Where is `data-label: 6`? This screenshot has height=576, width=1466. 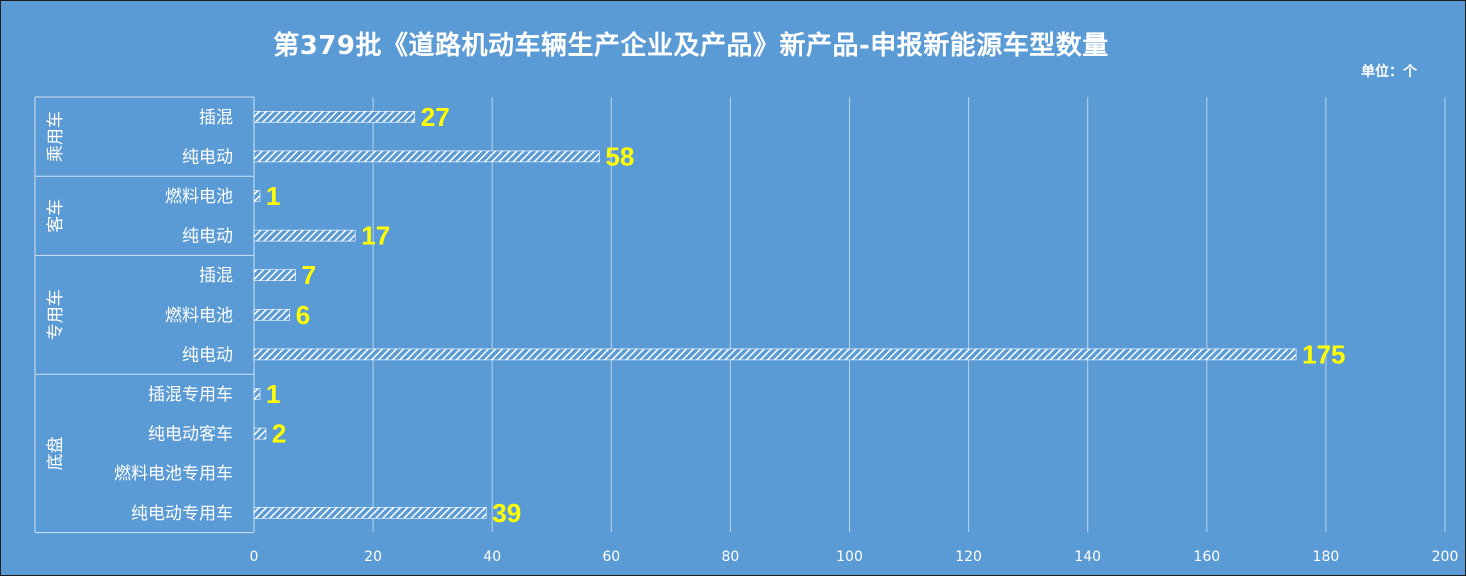
data-label: 6 is located at coordinates (303, 315).